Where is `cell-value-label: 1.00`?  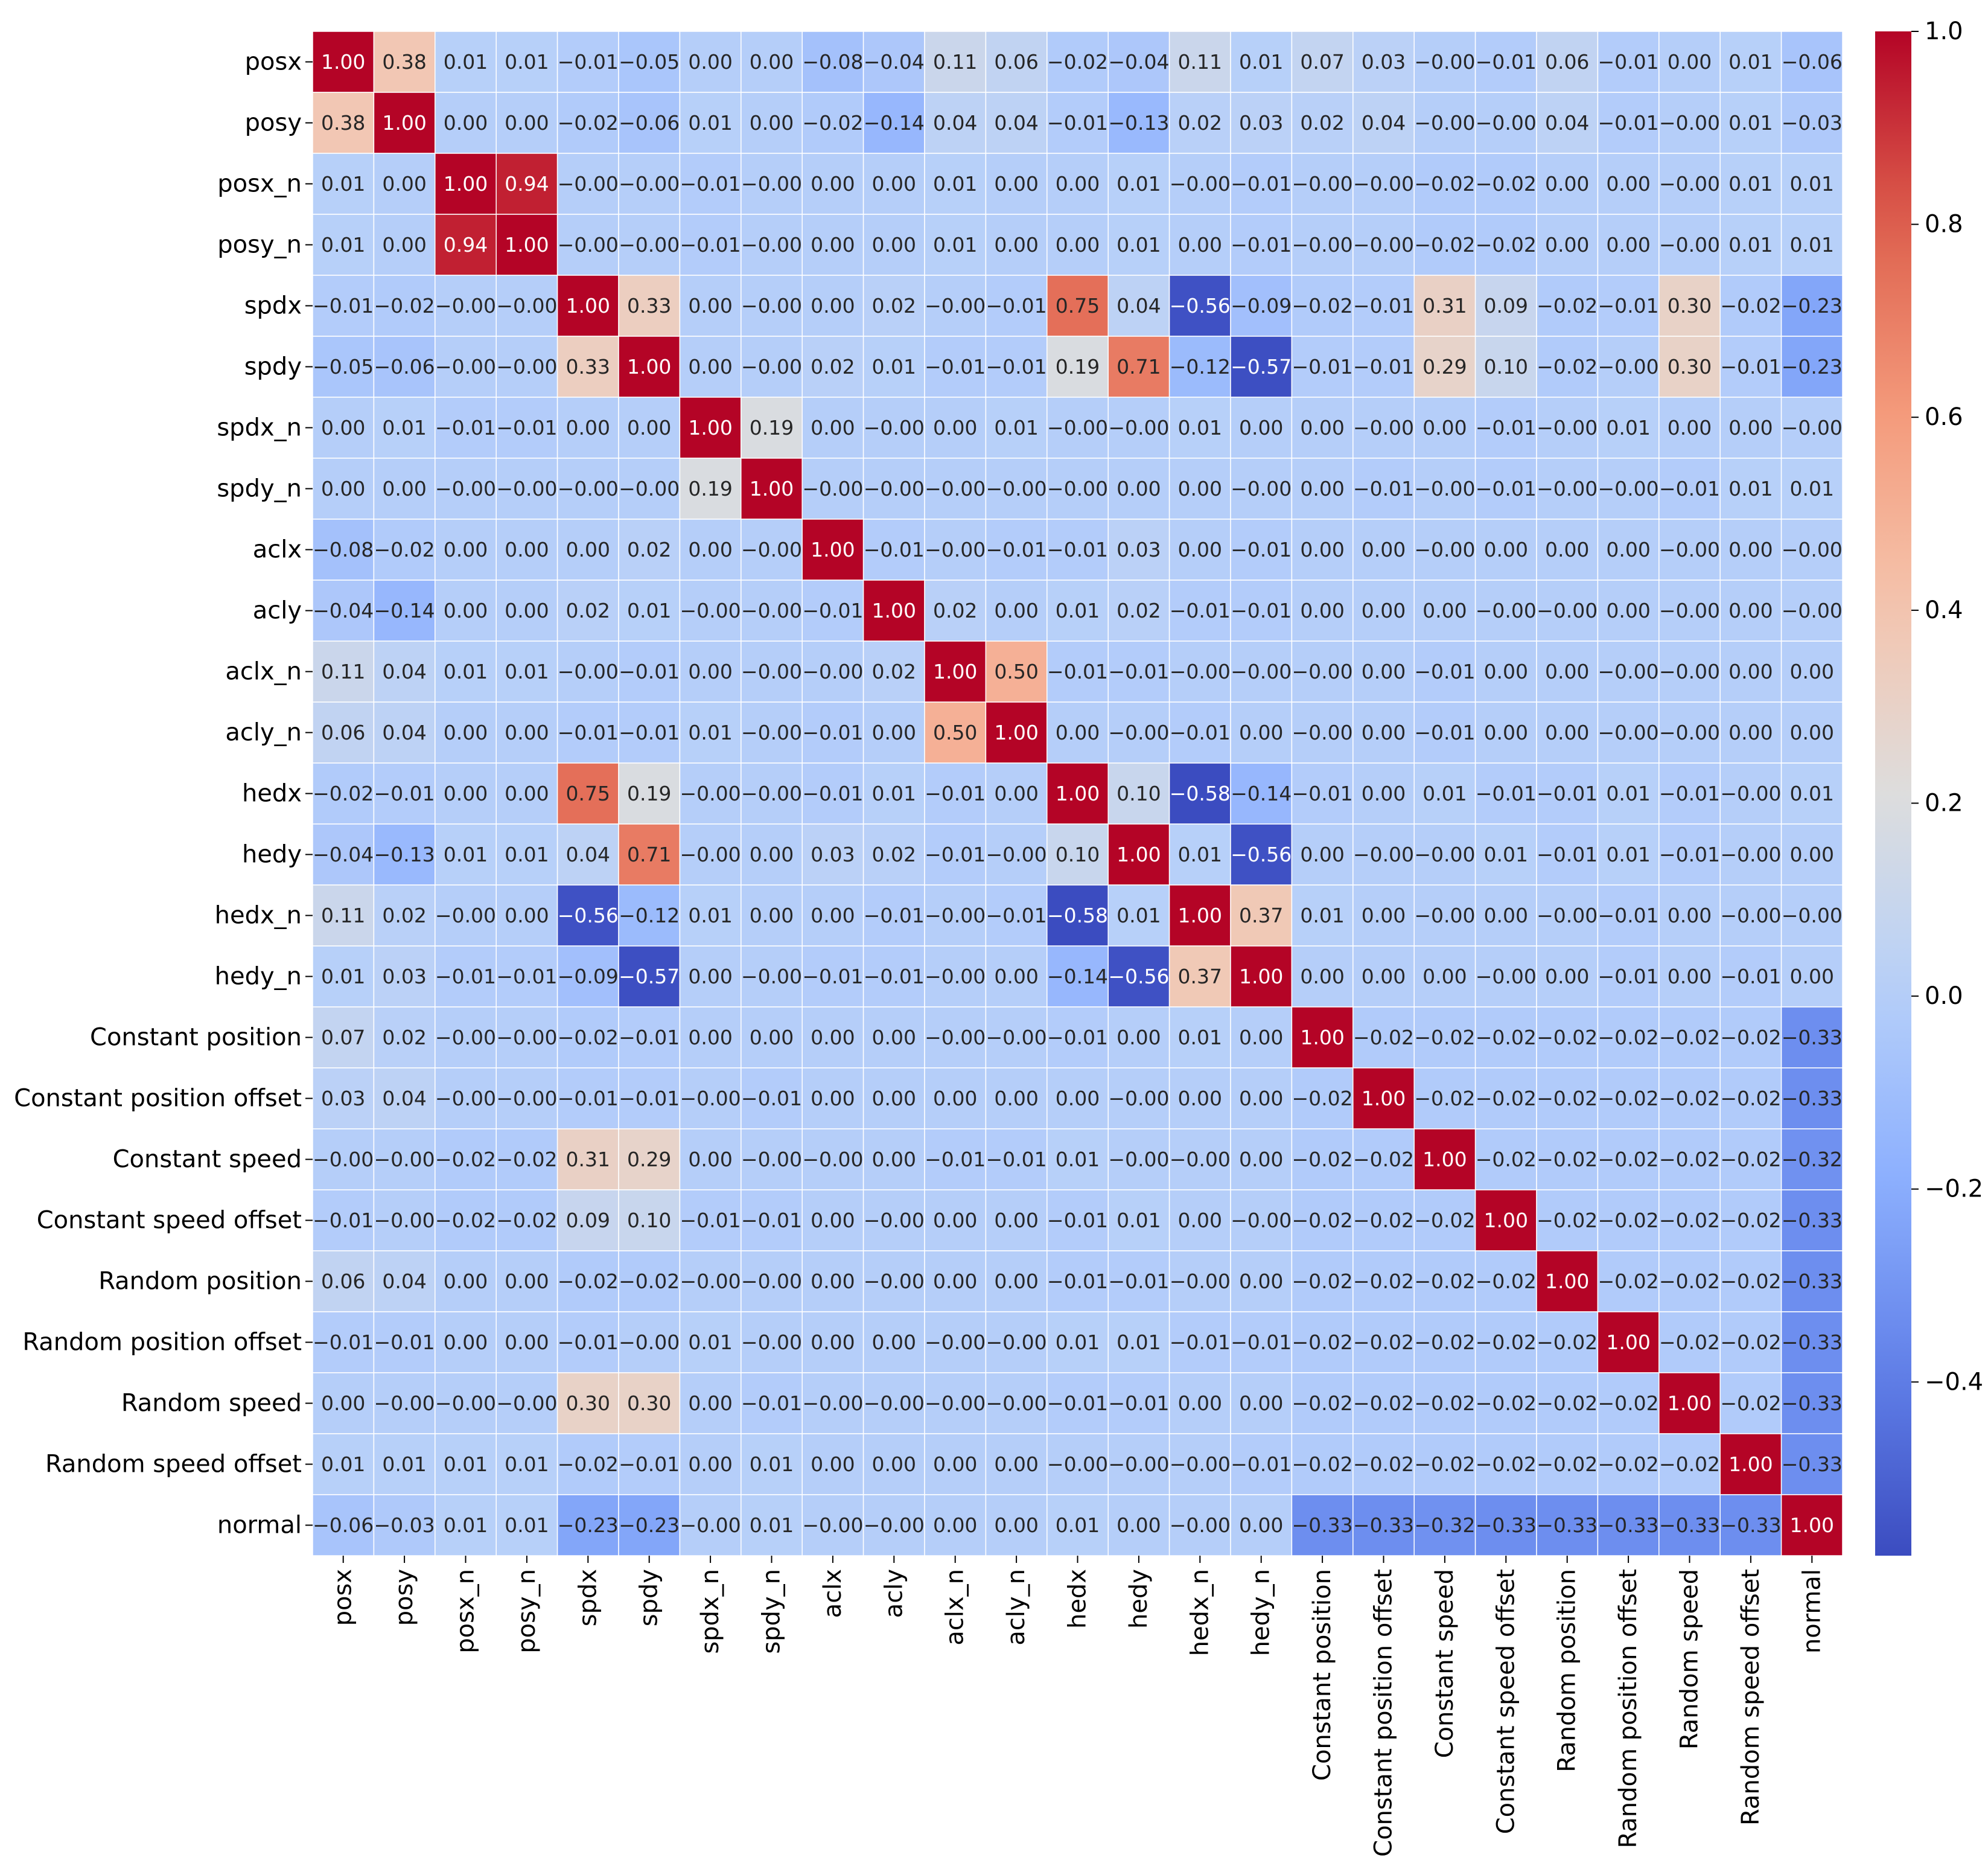
cell-value-label: 1.00 is located at coordinates (343, 62).